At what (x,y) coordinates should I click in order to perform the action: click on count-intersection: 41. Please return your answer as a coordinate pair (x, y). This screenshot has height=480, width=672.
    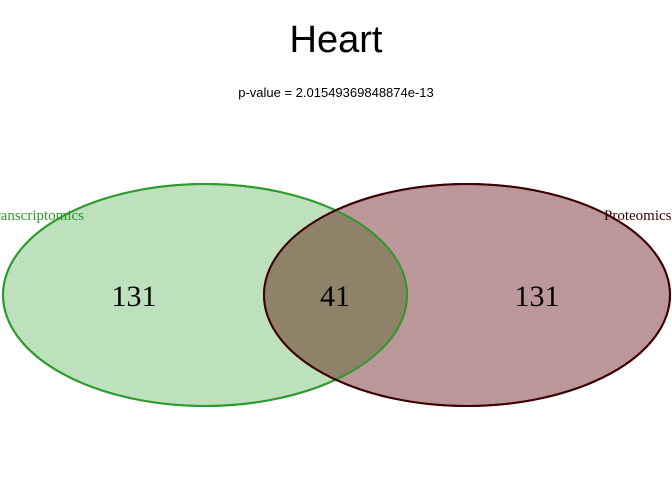
    Looking at the image, I should click on (335, 296).